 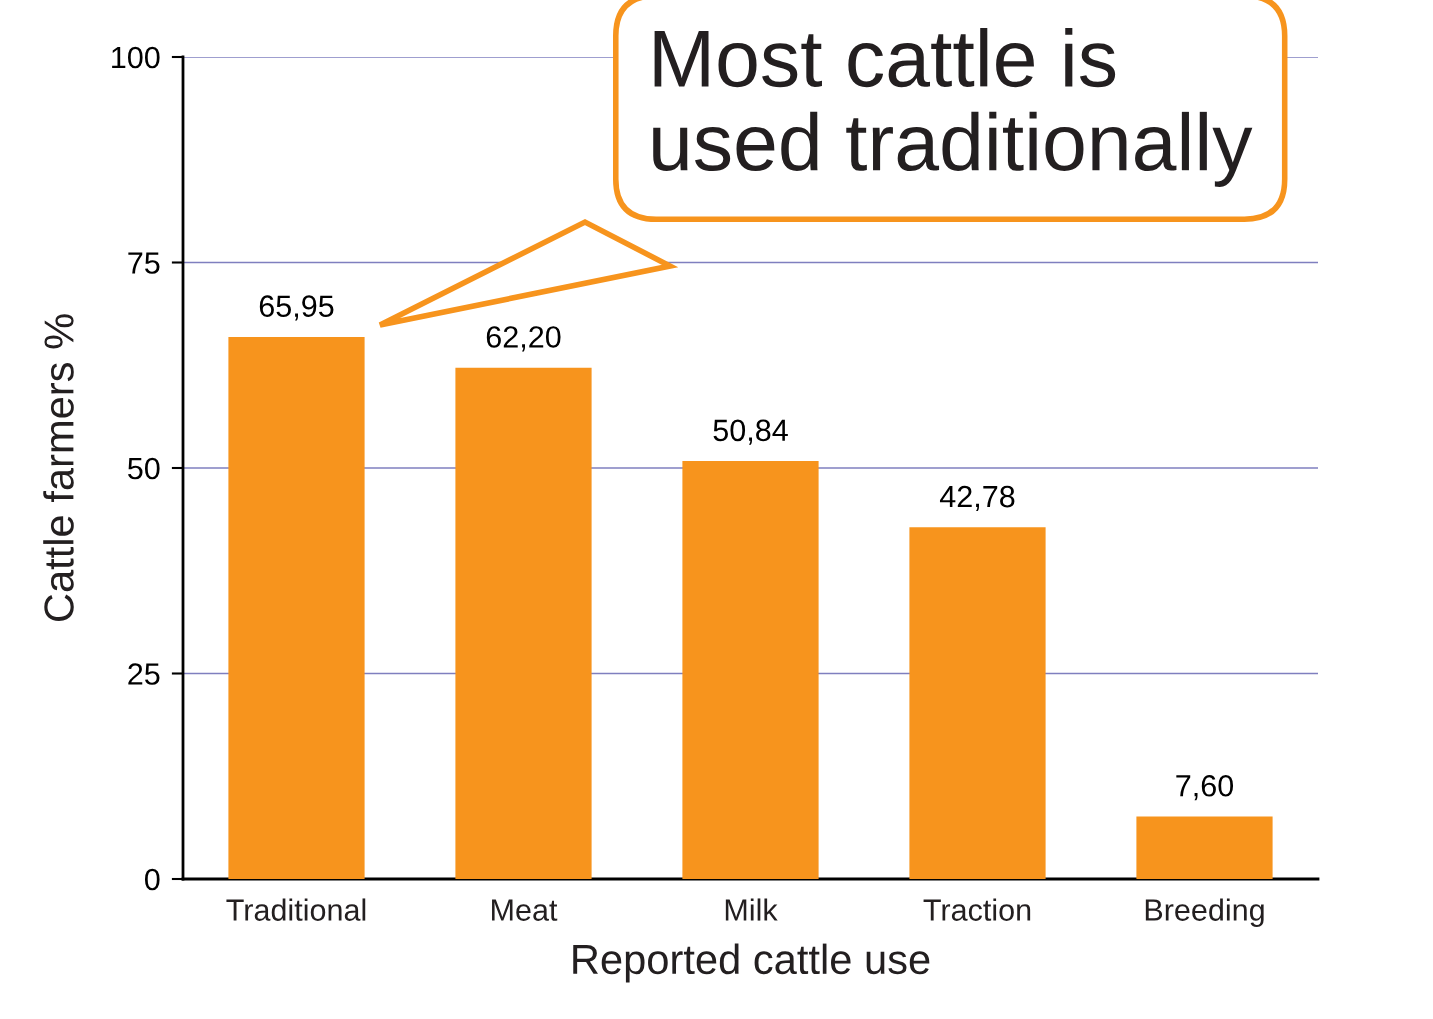 I want to click on x-tick-label: Traditional, so click(x=296, y=909).